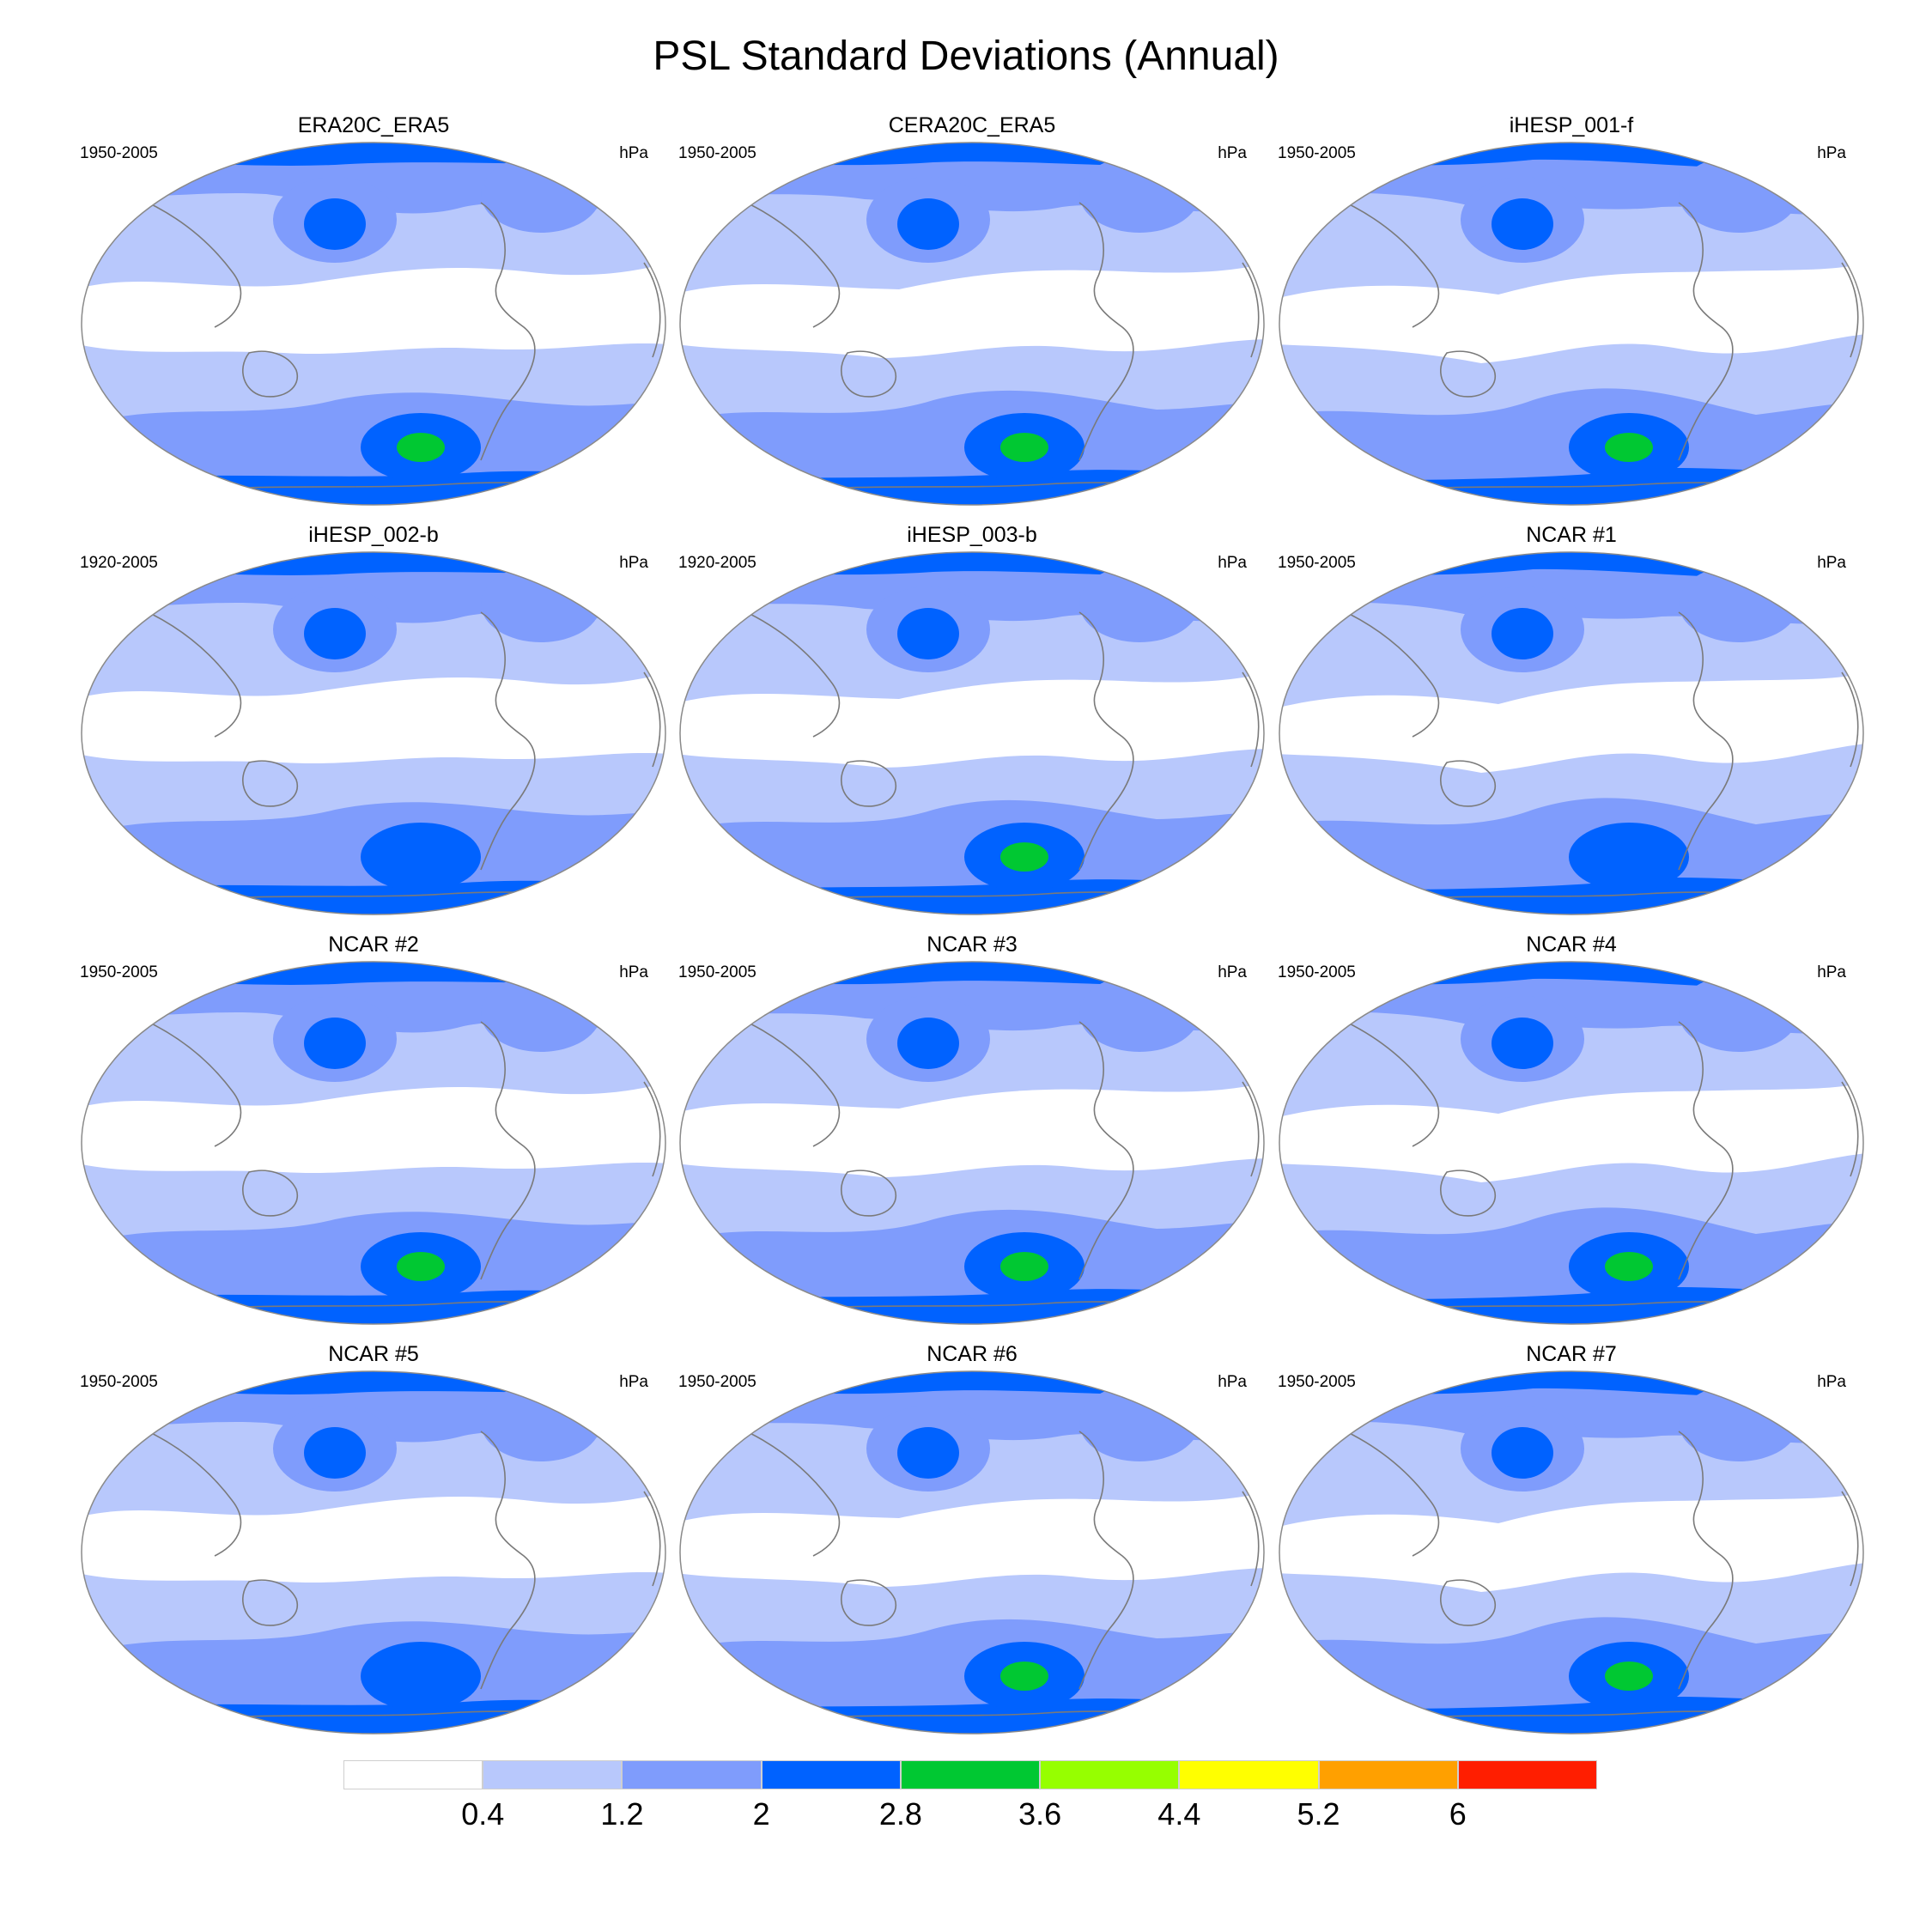 This screenshot has height=1932, width=1932. I want to click on colorbar-label: 2, so click(761, 1814).